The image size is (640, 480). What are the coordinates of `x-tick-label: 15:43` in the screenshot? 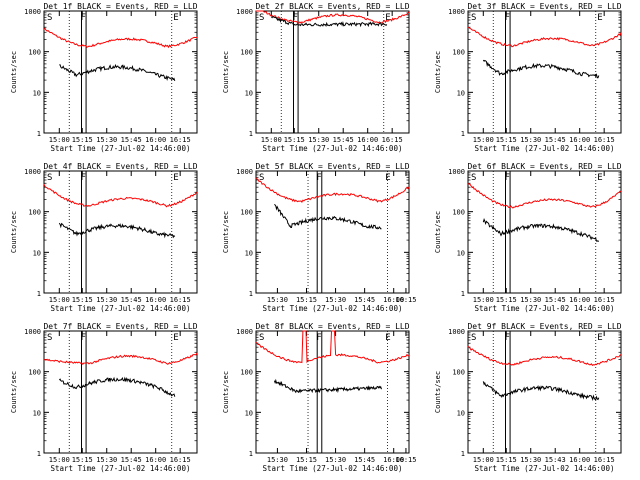 It's located at (555, 460).